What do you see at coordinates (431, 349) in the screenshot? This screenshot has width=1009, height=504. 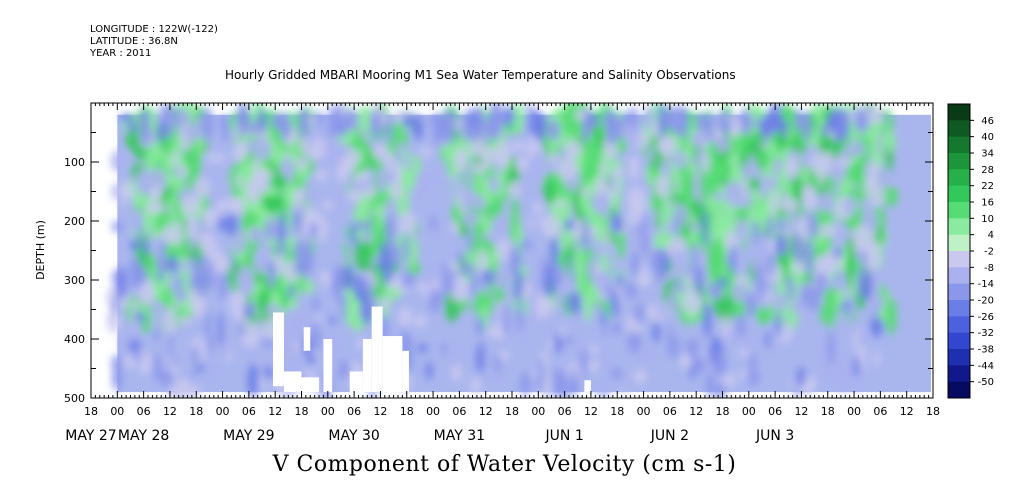 I see `missing-data-gaps` at bounding box center [431, 349].